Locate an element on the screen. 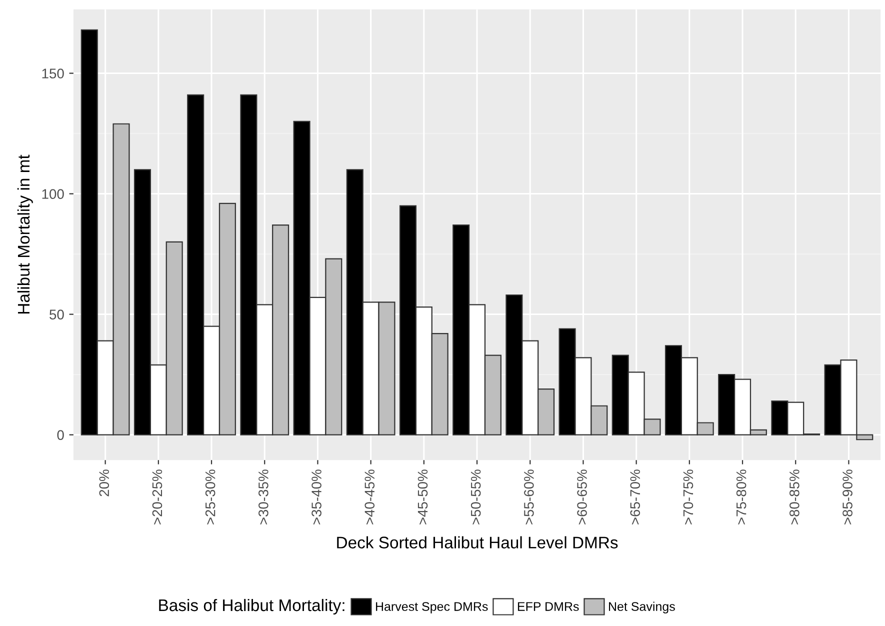 This screenshot has width=885, height=626. y-tick-label: 100 is located at coordinates (53, 194).